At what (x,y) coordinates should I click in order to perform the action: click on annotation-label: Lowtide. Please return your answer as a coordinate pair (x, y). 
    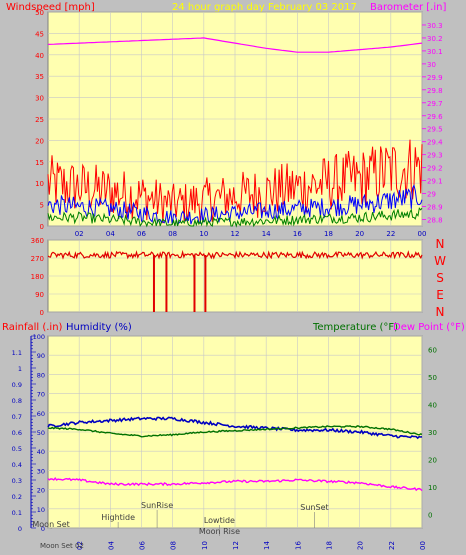
    Looking at the image, I should click on (219, 520).